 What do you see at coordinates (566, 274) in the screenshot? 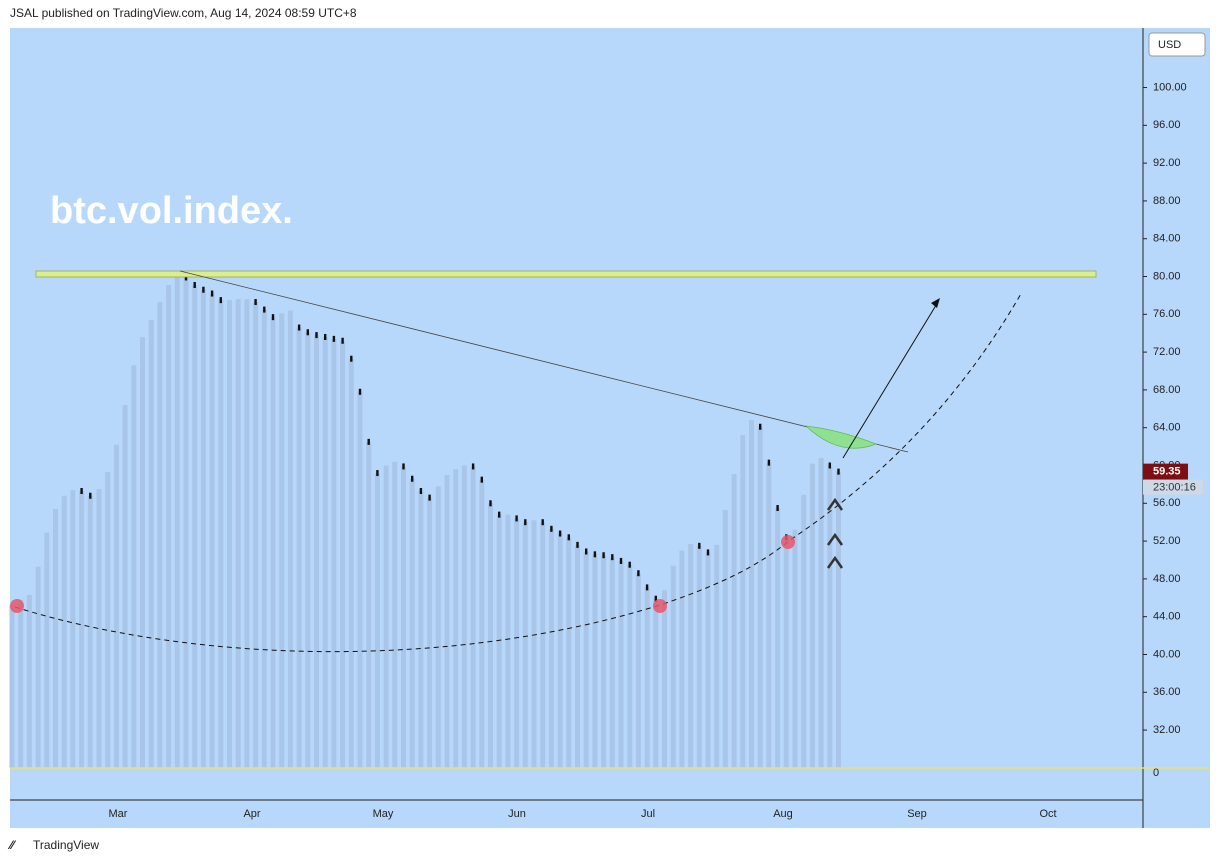
I see `resistance-band` at bounding box center [566, 274].